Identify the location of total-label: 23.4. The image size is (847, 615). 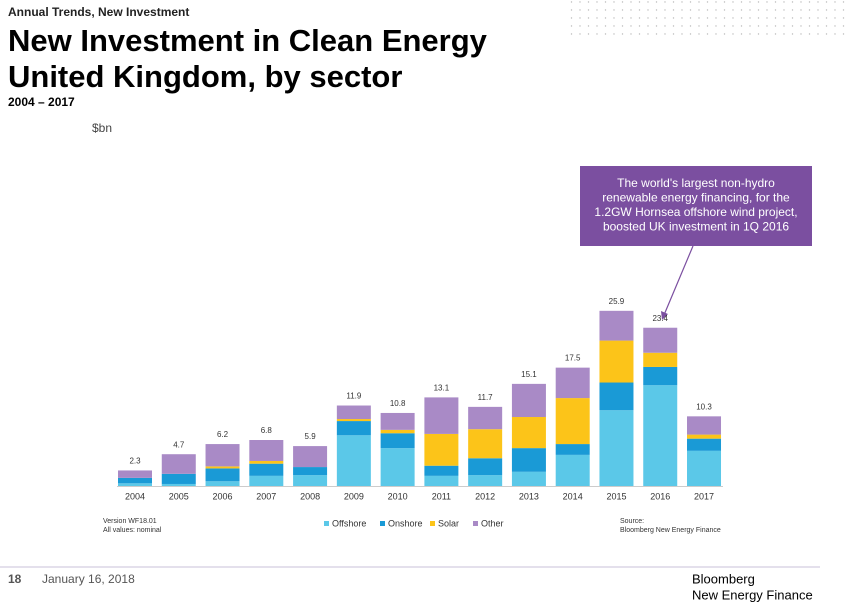
(660, 318).